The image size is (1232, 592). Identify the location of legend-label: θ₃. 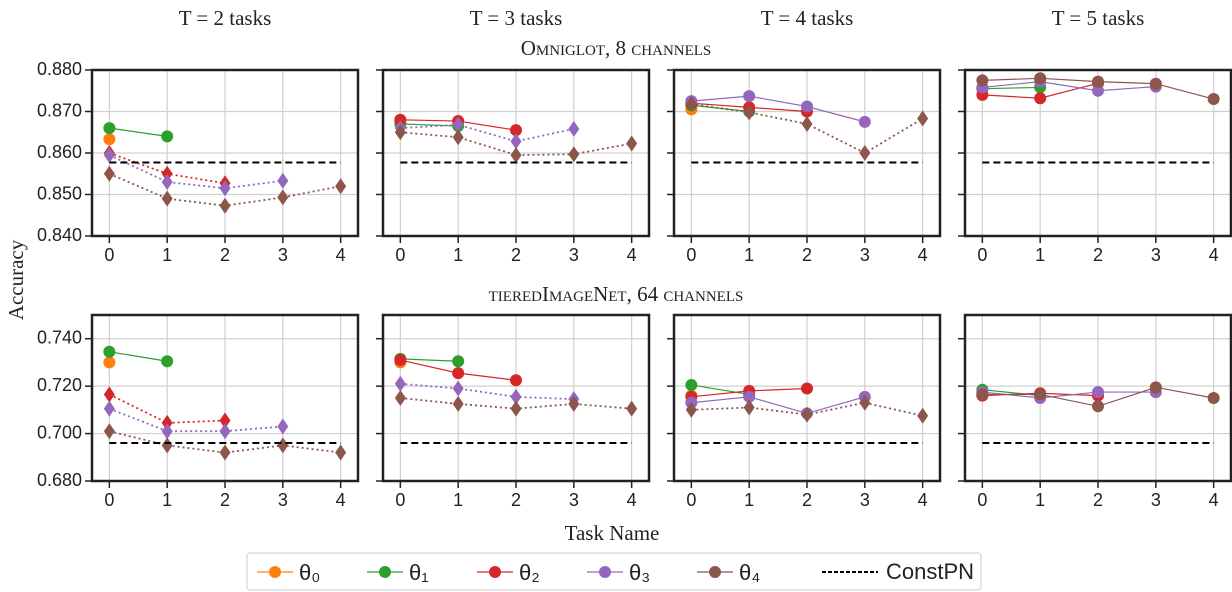
(639, 572).